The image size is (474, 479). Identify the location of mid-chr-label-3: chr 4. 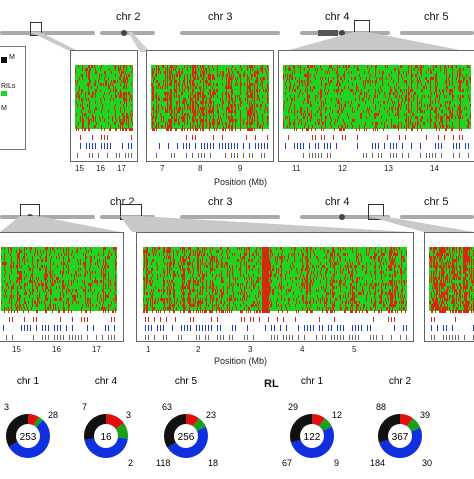
(337, 202).